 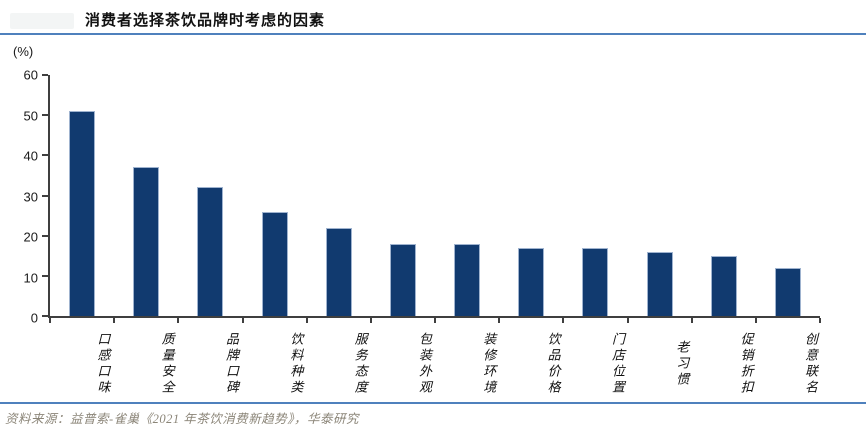 I want to click on y-axis-labels: 0 10 20 30 40 50 60, so click(x=20, y=197).